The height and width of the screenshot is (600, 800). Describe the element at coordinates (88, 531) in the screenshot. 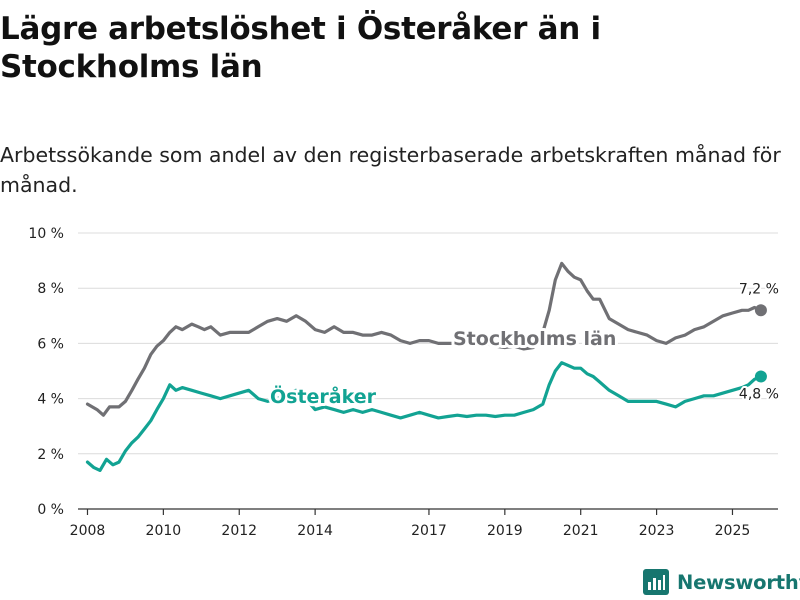

I see `x-tick-label: 2008` at that location.